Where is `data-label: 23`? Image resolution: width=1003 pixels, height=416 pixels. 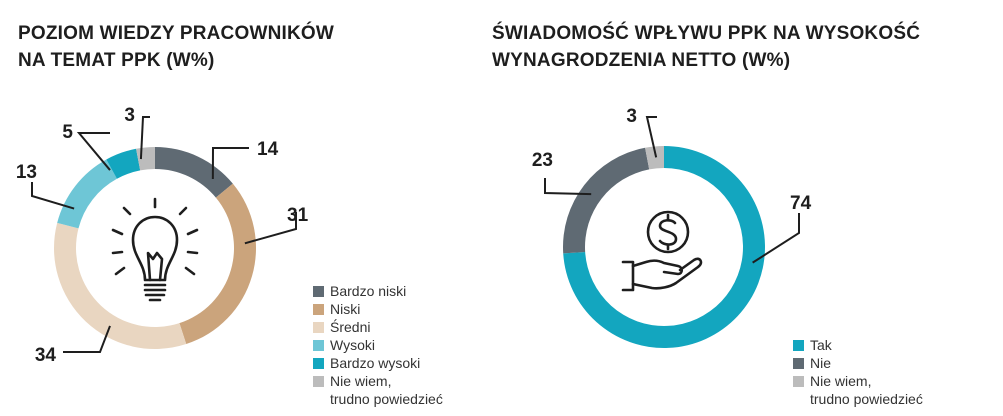
data-label: 23 is located at coordinates (542, 160).